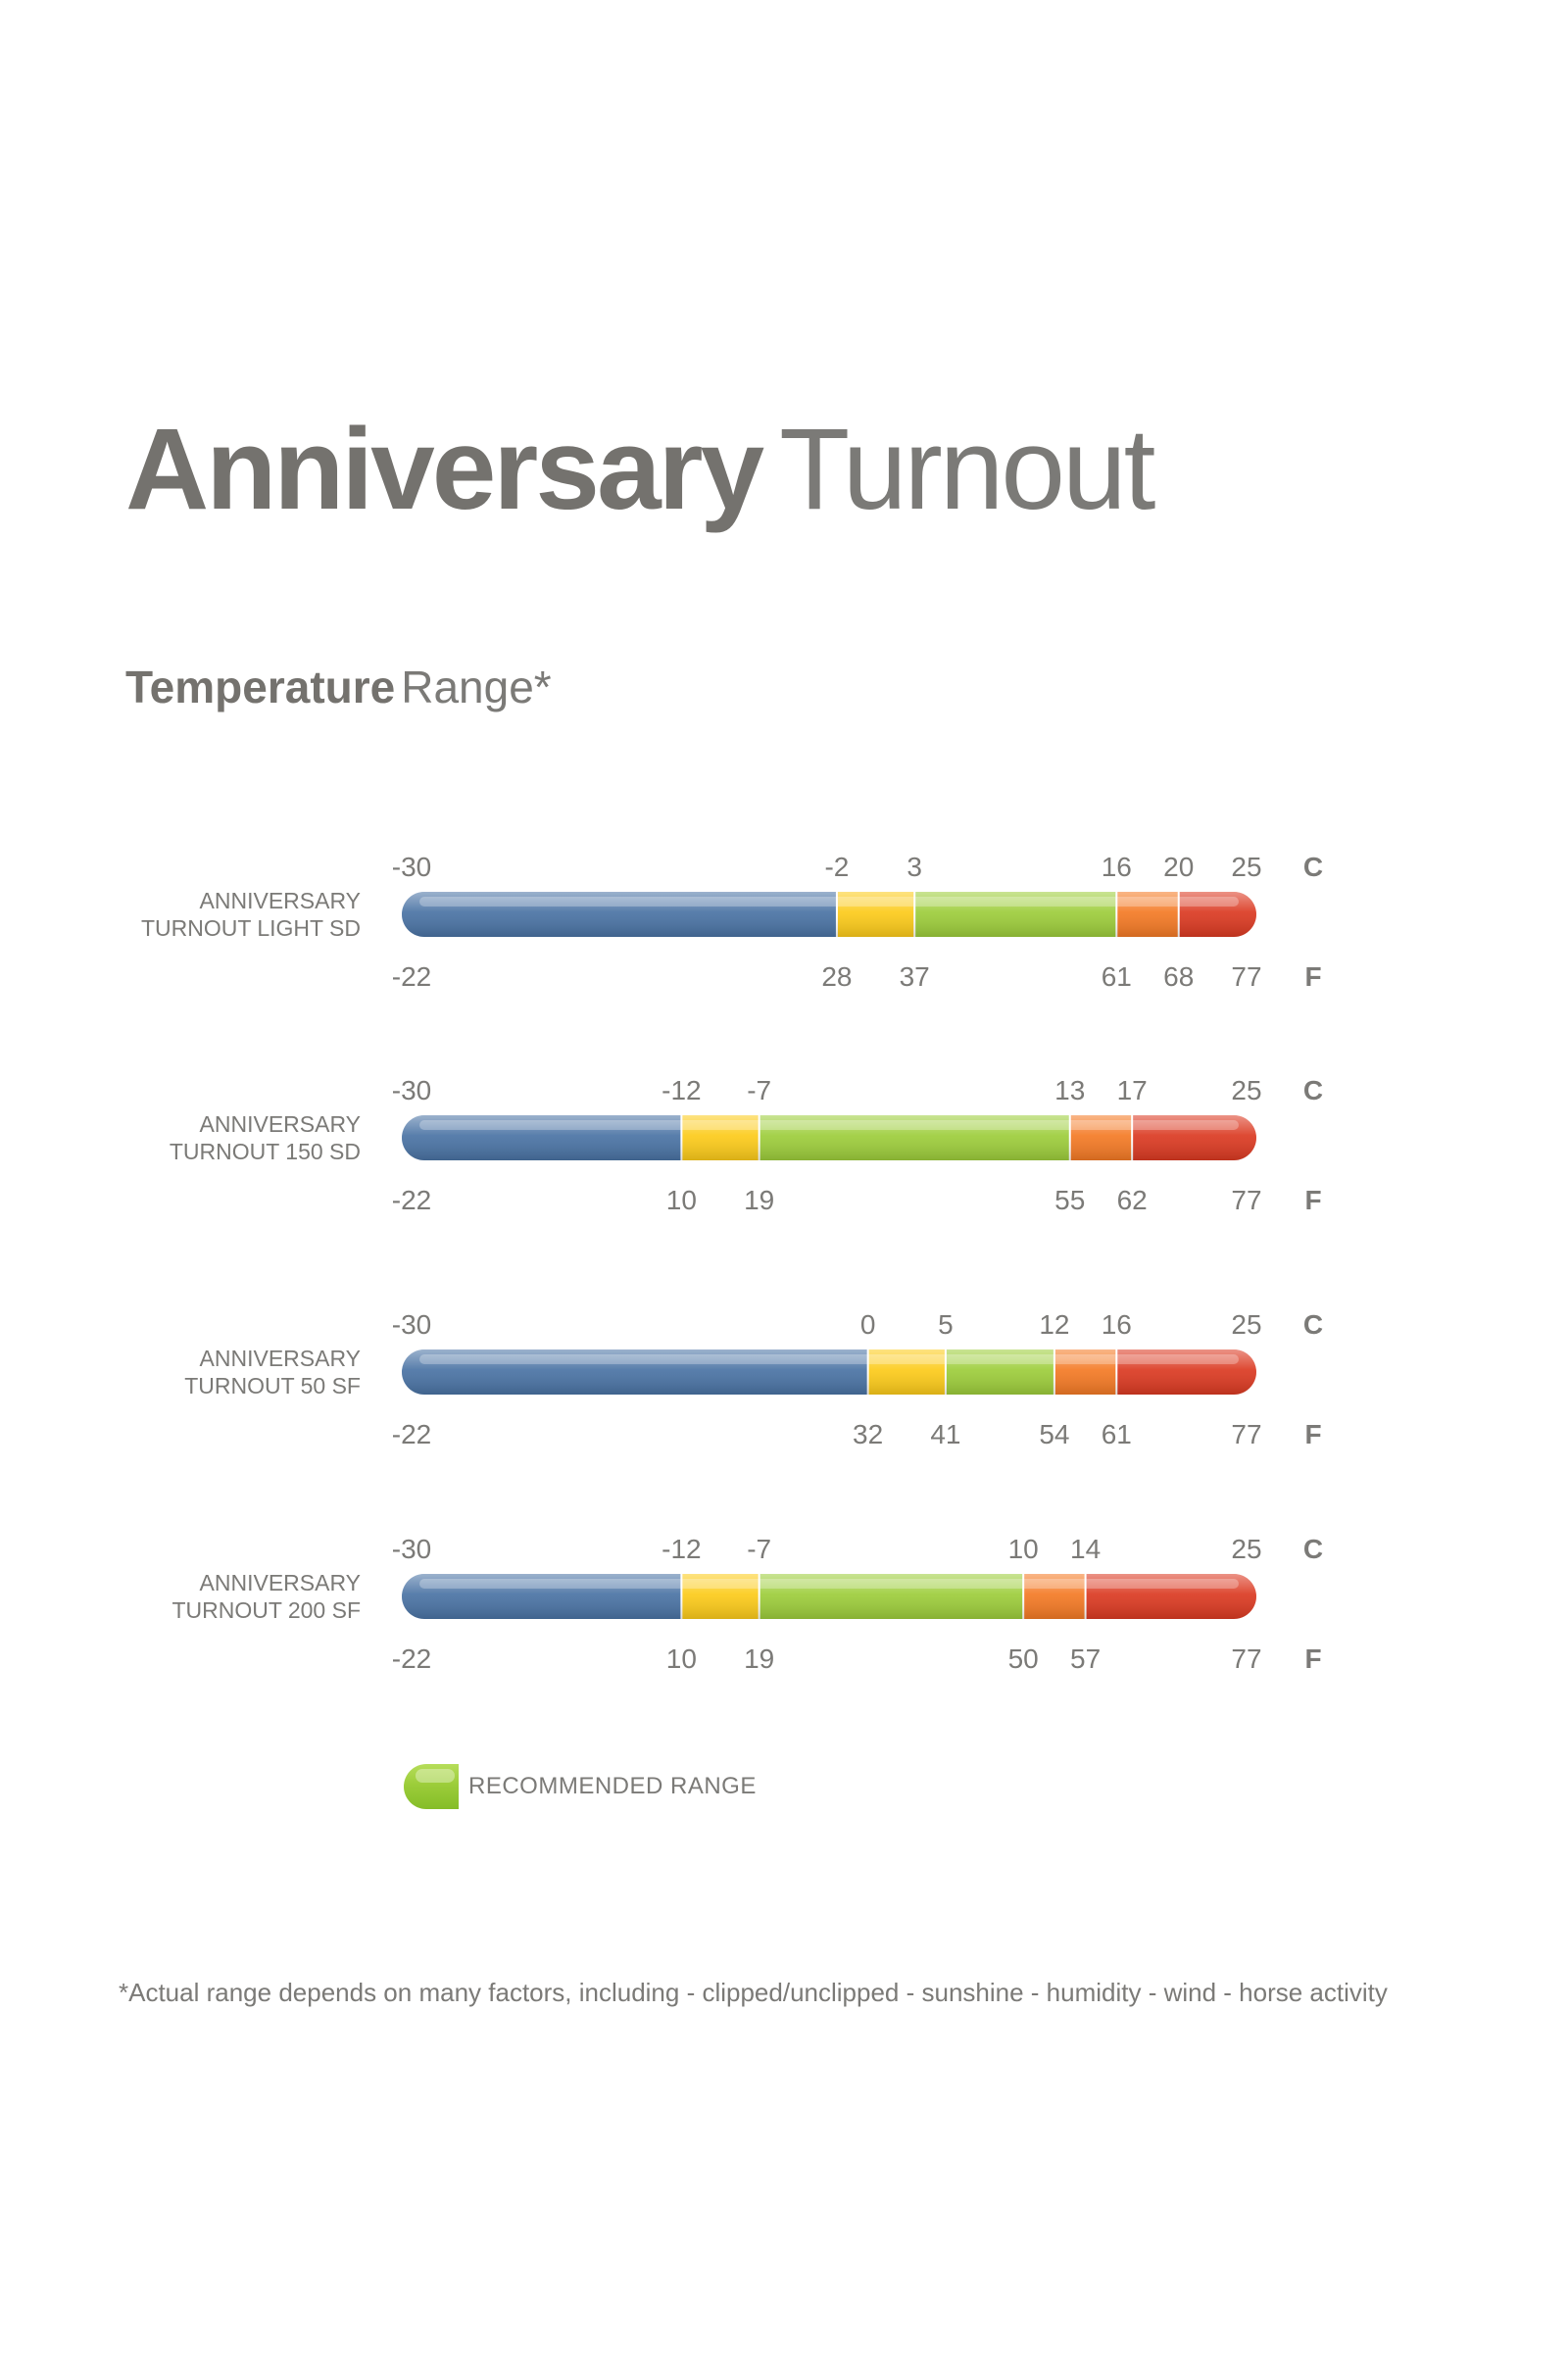 The height and width of the screenshot is (2354, 1568). I want to click on title-bold: Anniversary, so click(444, 470).